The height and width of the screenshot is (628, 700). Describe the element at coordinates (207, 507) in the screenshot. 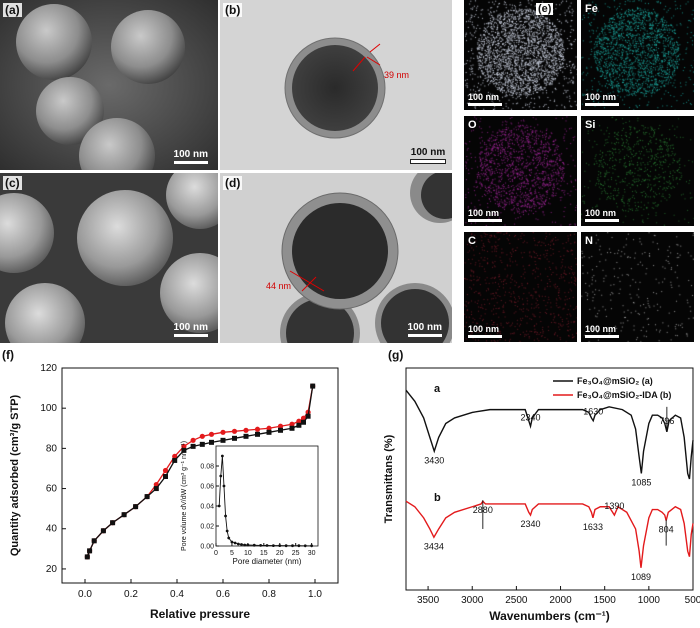

I see `inset-y-tick-label: 0.04` at that location.